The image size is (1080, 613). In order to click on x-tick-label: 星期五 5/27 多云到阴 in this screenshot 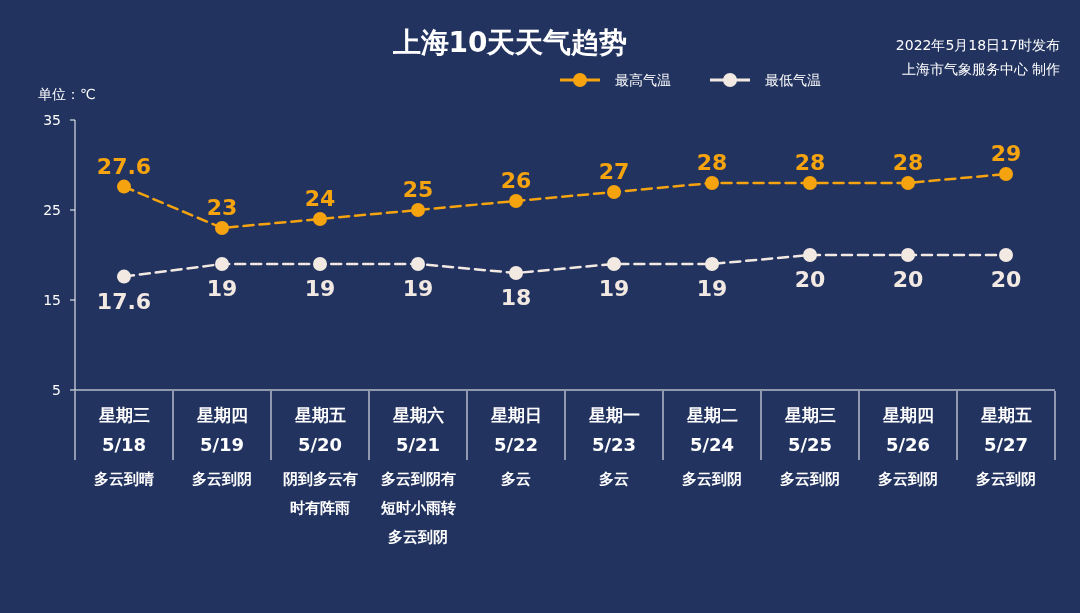, I will do `click(1006, 446)`.